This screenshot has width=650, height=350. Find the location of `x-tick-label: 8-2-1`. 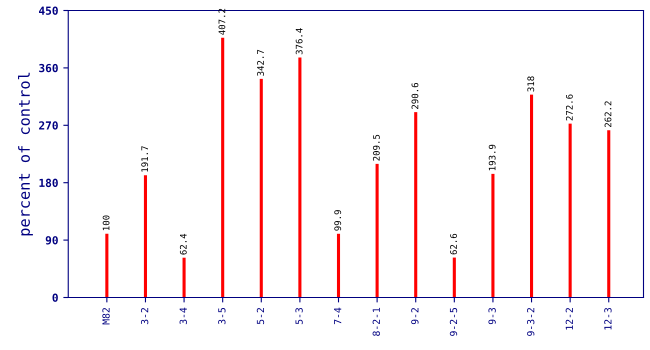

x-tick-label: 8-2-1 is located at coordinates (376, 322).